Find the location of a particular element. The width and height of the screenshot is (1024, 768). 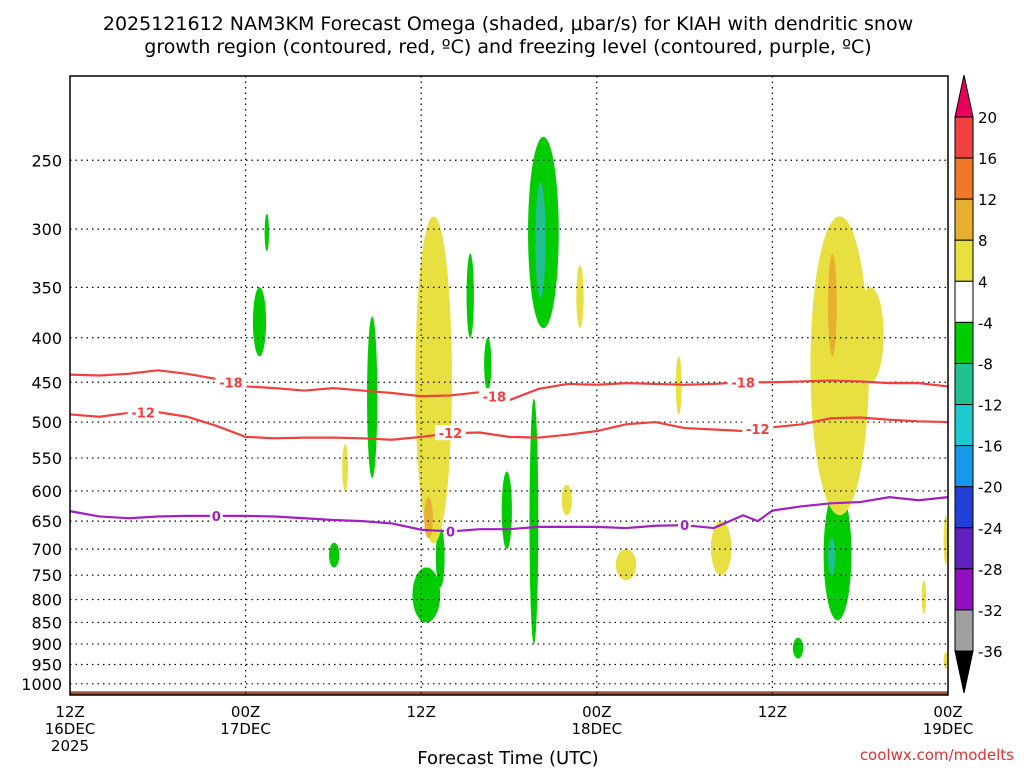

y-tick-label: 400 is located at coordinates (46, 338).